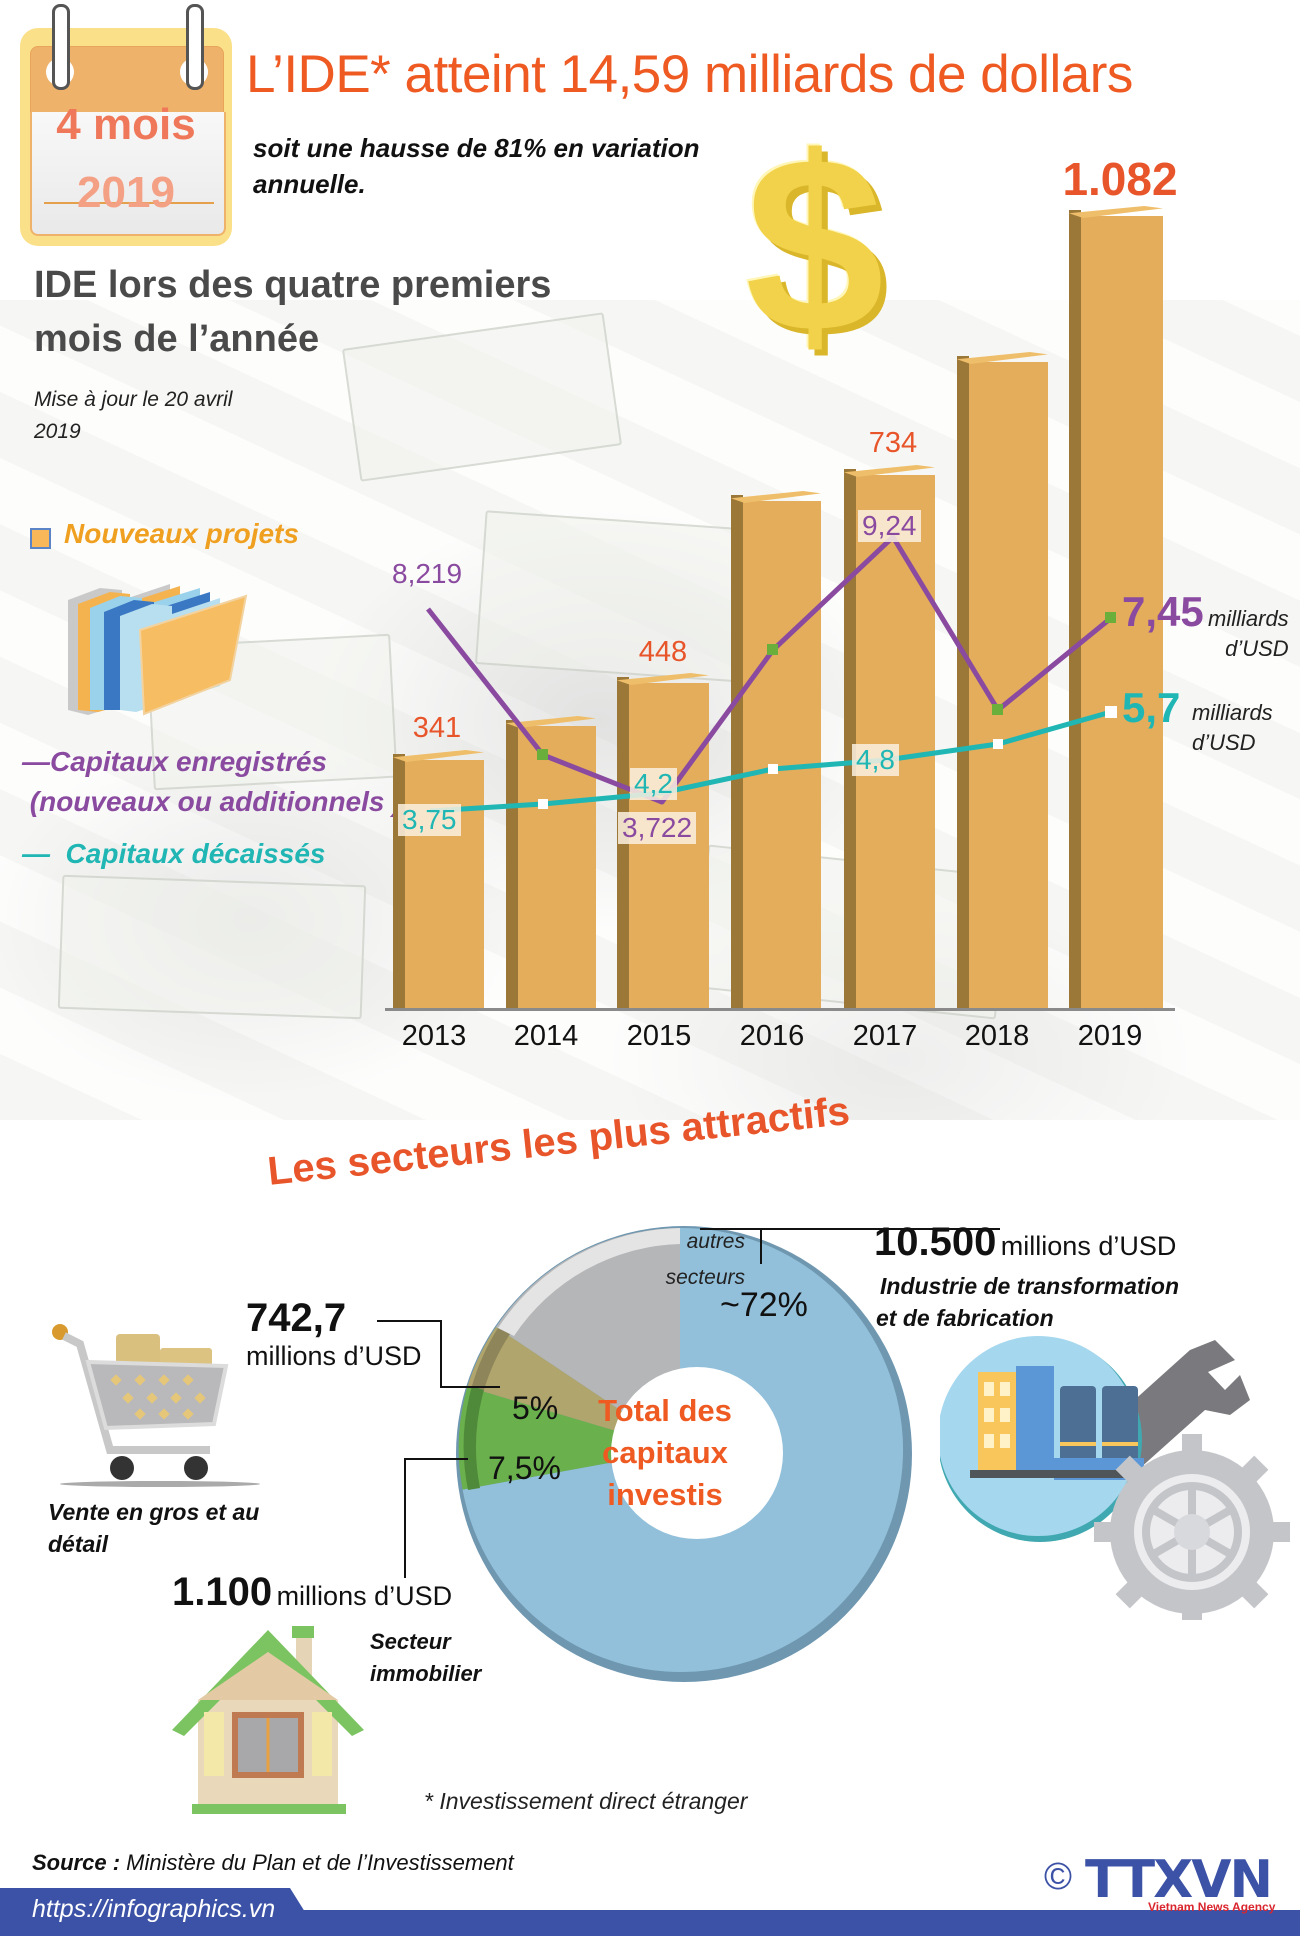  I want to click on industry-icon, so click(1115, 1478).